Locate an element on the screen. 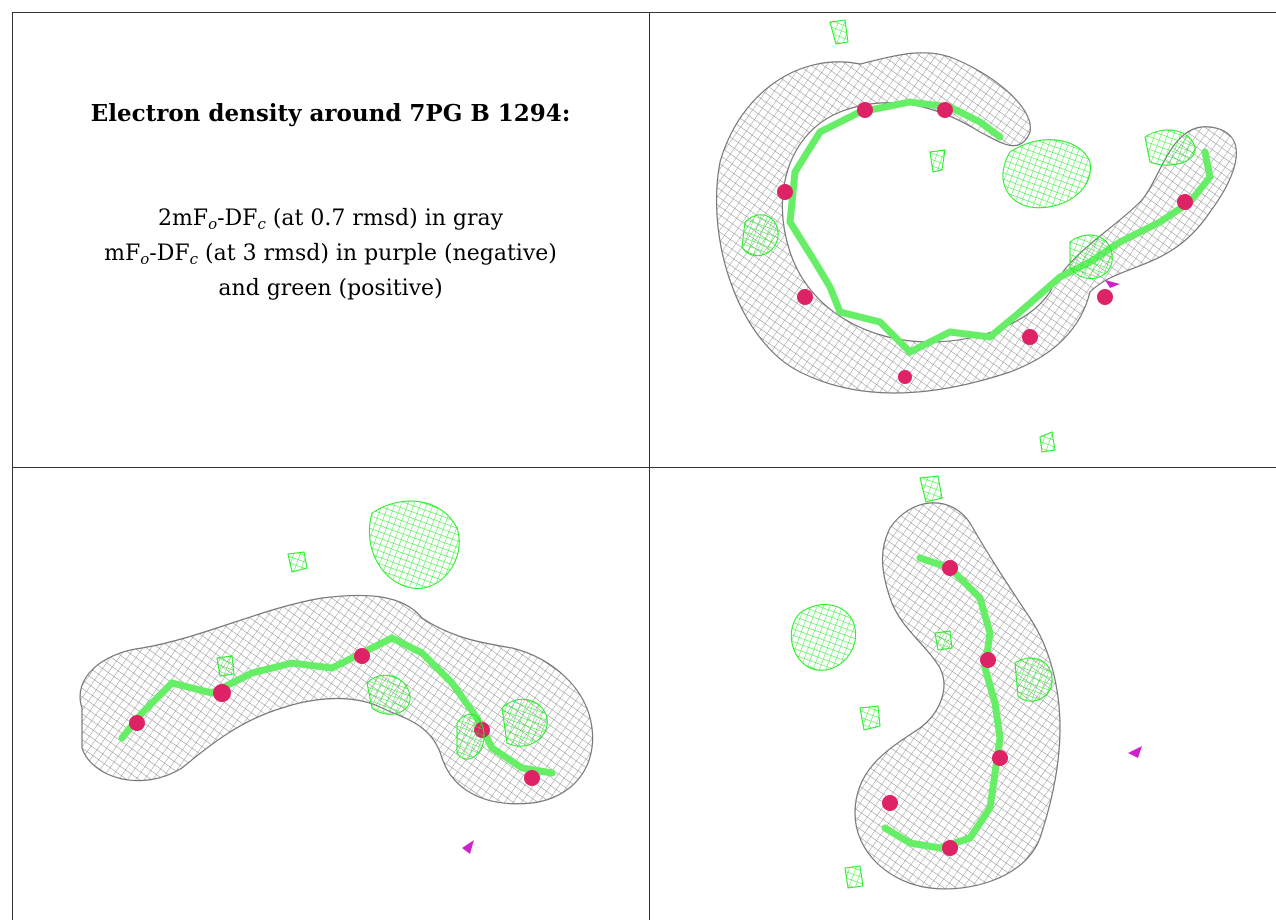  grid-border-left is located at coordinates (12, 466).